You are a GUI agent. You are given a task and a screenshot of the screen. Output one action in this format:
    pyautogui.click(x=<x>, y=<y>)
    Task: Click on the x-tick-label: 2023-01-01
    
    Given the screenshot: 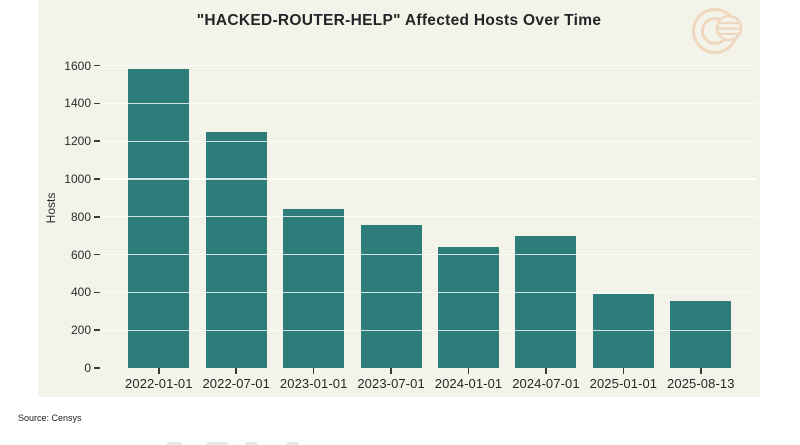 What is the action you would take?
    pyautogui.click(x=313, y=383)
    